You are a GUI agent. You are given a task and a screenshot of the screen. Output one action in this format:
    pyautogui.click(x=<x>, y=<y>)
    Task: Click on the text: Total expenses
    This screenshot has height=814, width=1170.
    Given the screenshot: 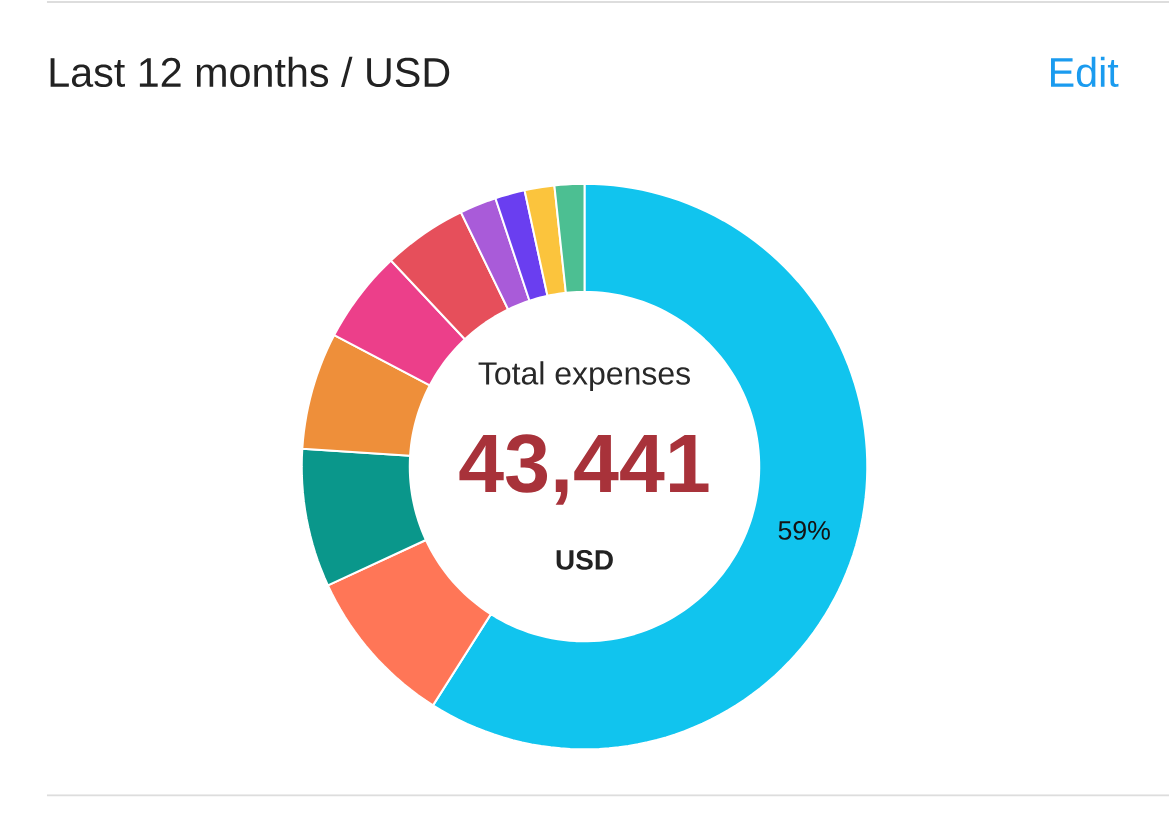 What is the action you would take?
    pyautogui.click(x=584, y=376)
    